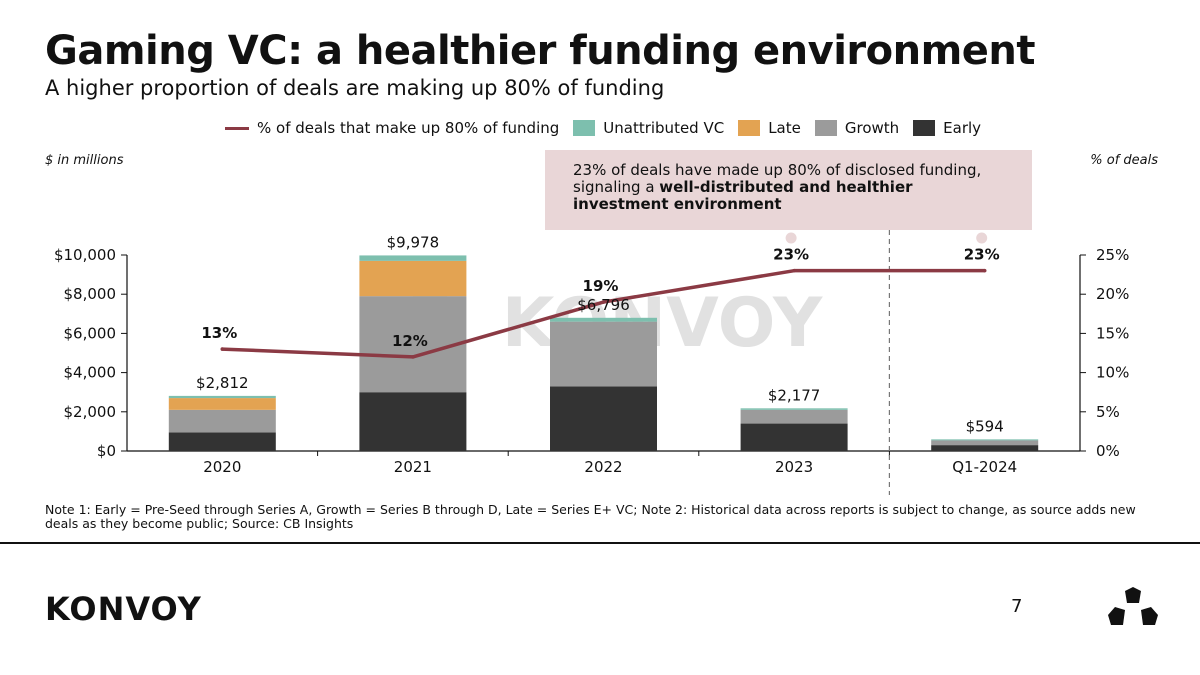 The image size is (1200, 675). What do you see at coordinates (413, 421) in the screenshot?
I see `bar-early-2021` at bounding box center [413, 421].